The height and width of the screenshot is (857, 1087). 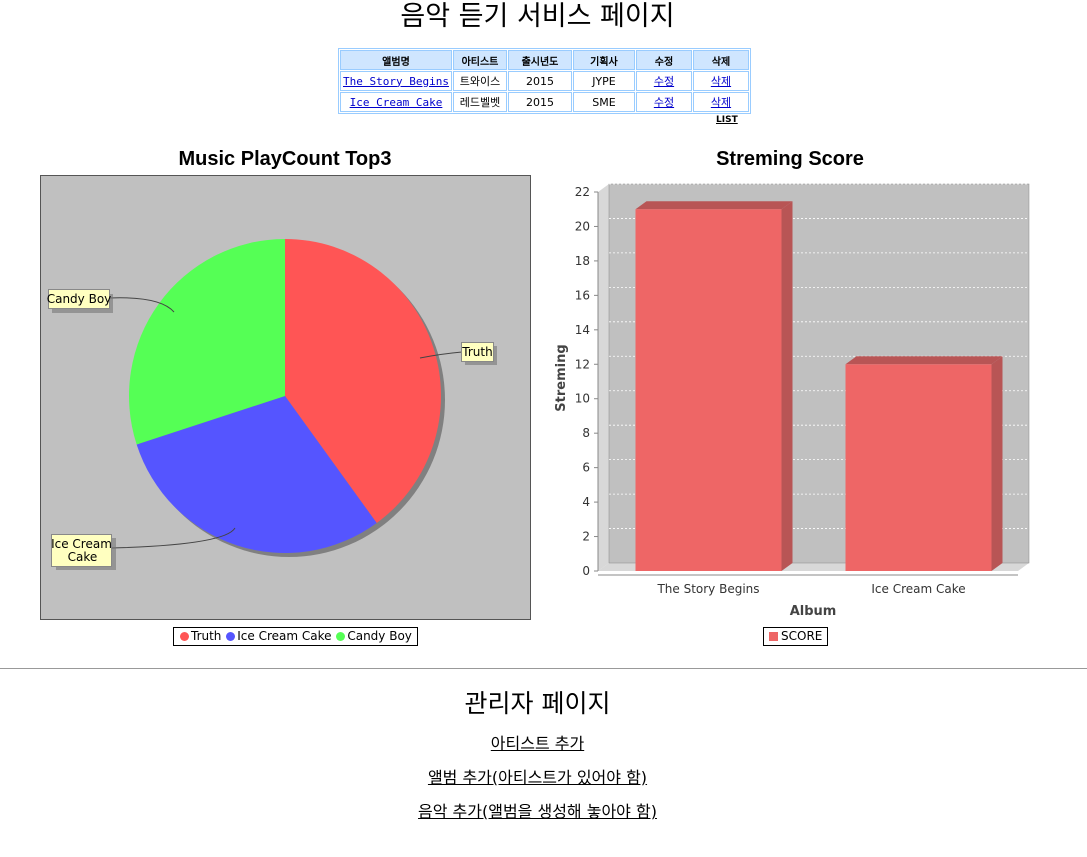 What do you see at coordinates (539, 60) in the screenshot?
I see `column-header-year: 출시년도` at bounding box center [539, 60].